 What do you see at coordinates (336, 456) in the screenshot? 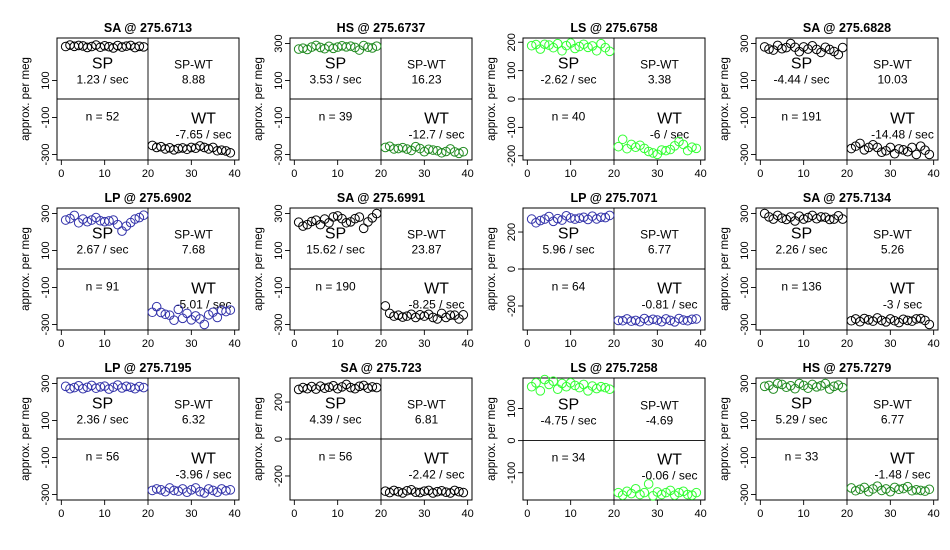
I see `sample-count: n = 56` at bounding box center [336, 456].